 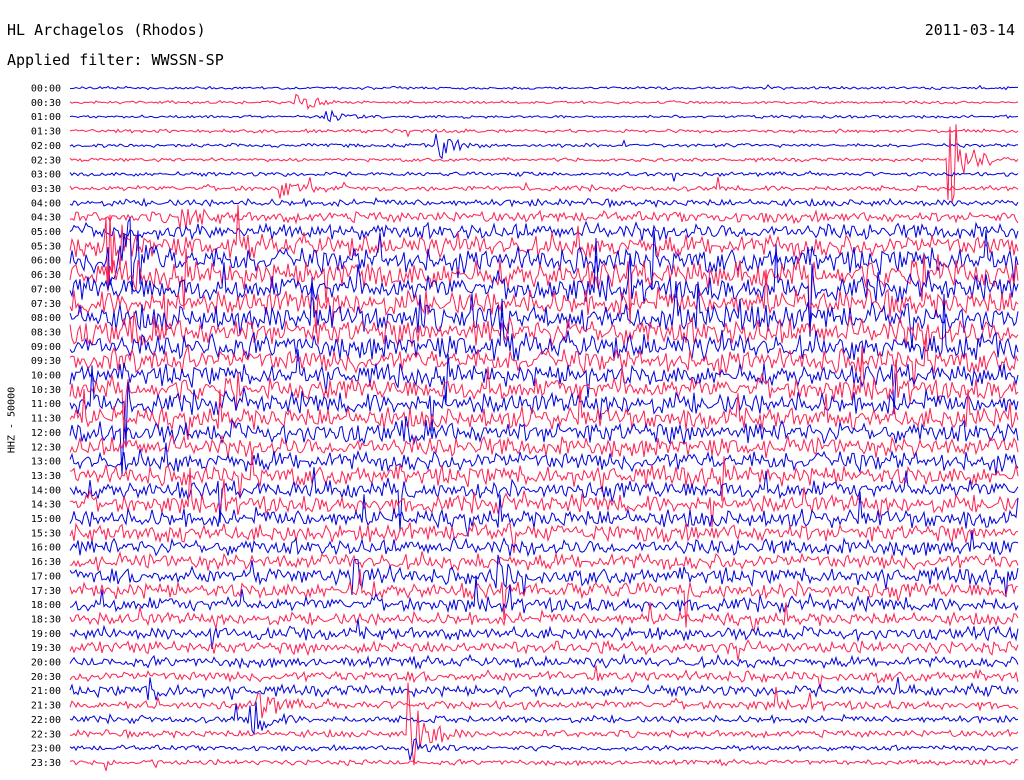 I want to click on time-label: 04:00, so click(x=46, y=203).